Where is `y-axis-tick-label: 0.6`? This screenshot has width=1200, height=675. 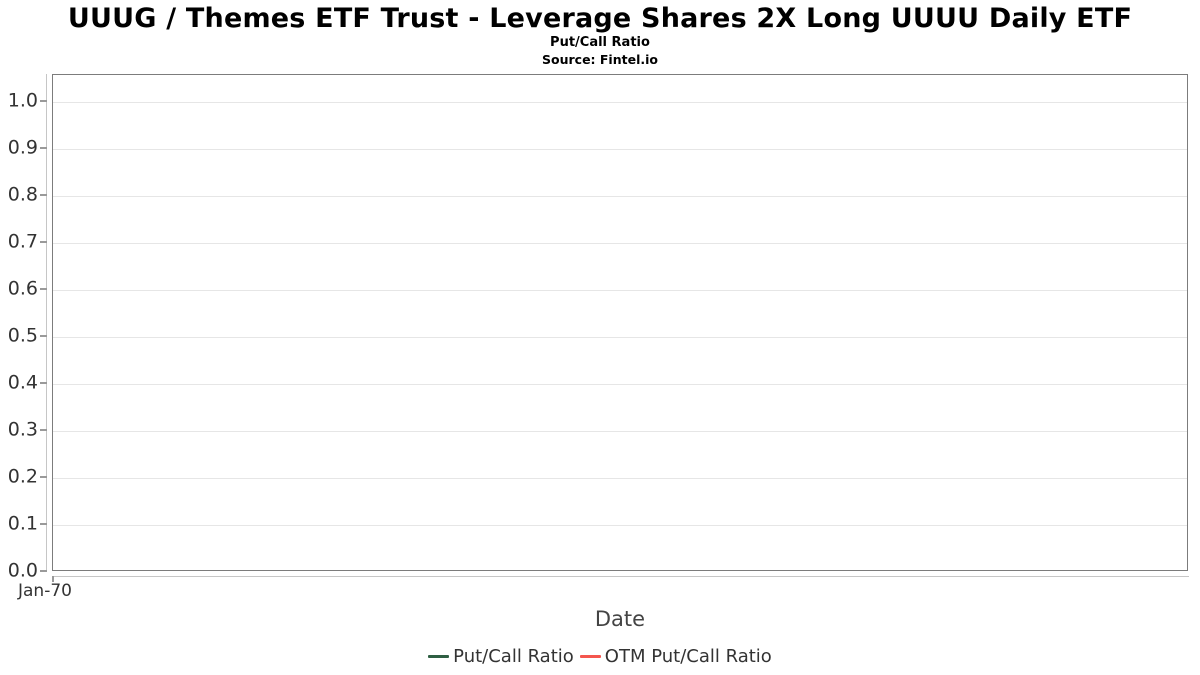 y-axis-tick-label: 0.6 is located at coordinates (22, 288).